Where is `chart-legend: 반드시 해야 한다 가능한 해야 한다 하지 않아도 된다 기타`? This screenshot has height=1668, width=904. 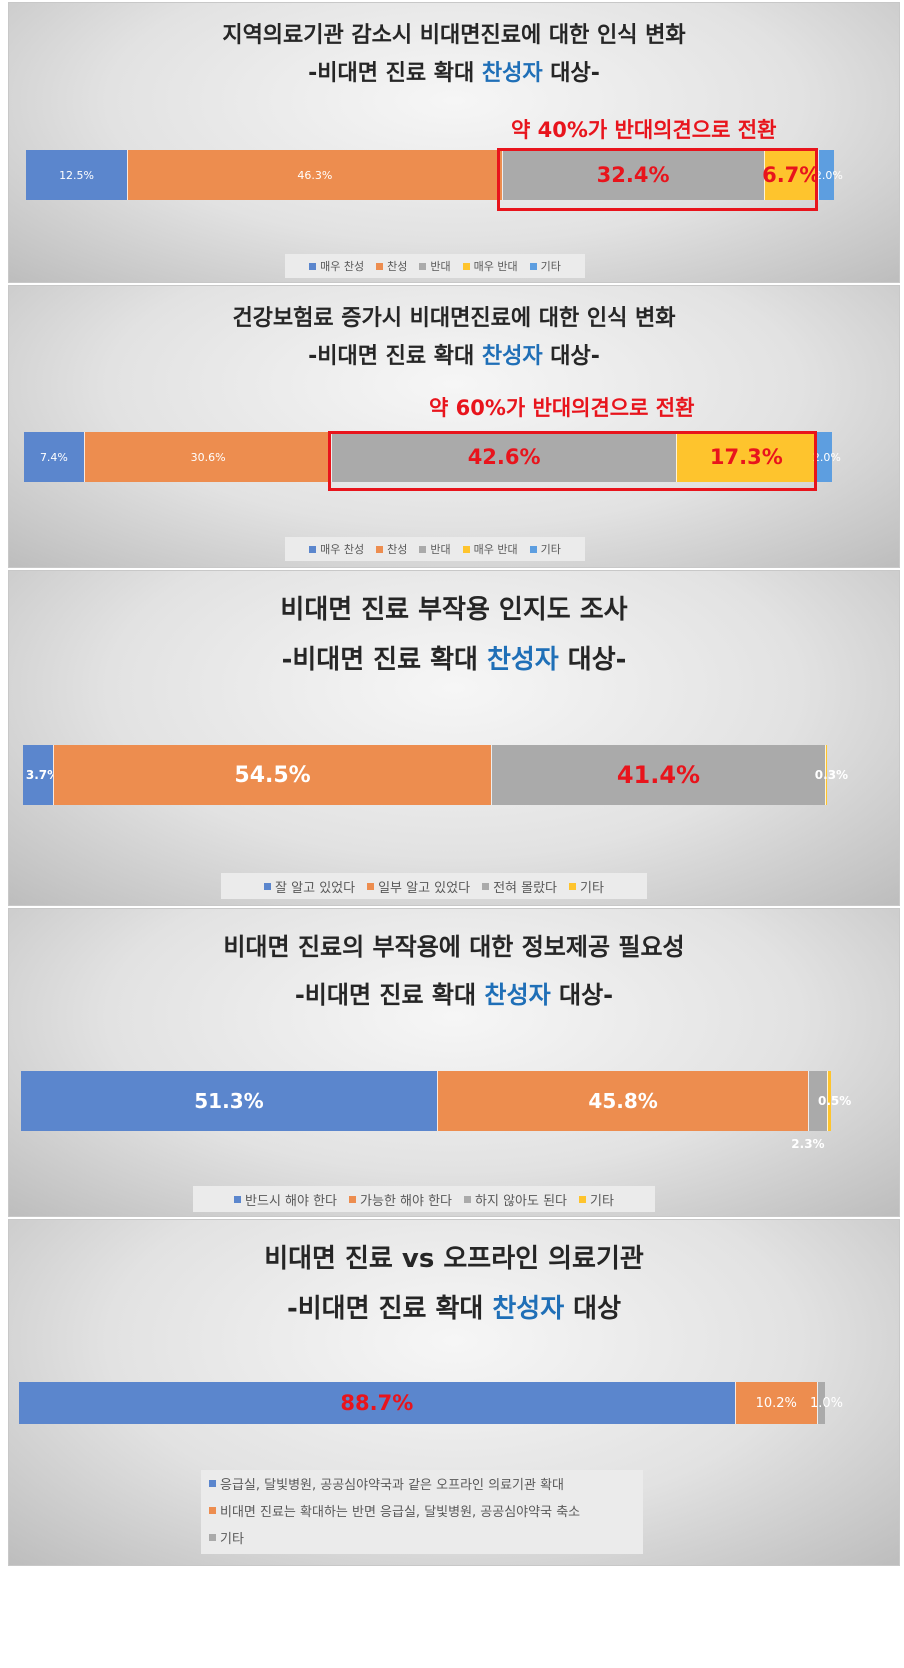
chart-legend: 반드시 해야 한다 가능한 해야 한다 하지 않아도 된다 기타 is located at coordinates (424, 1199).